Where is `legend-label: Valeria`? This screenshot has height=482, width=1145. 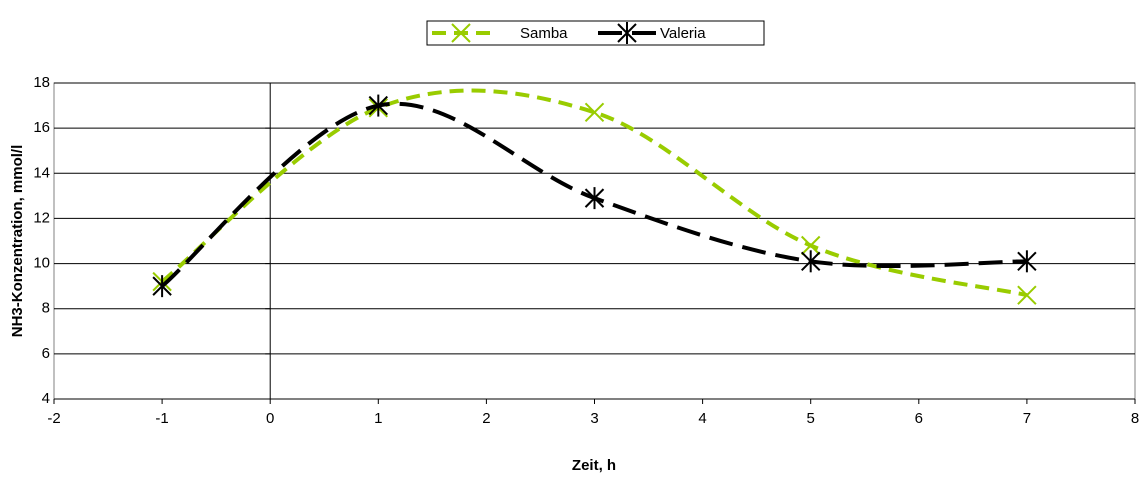 legend-label: Valeria is located at coordinates (683, 33).